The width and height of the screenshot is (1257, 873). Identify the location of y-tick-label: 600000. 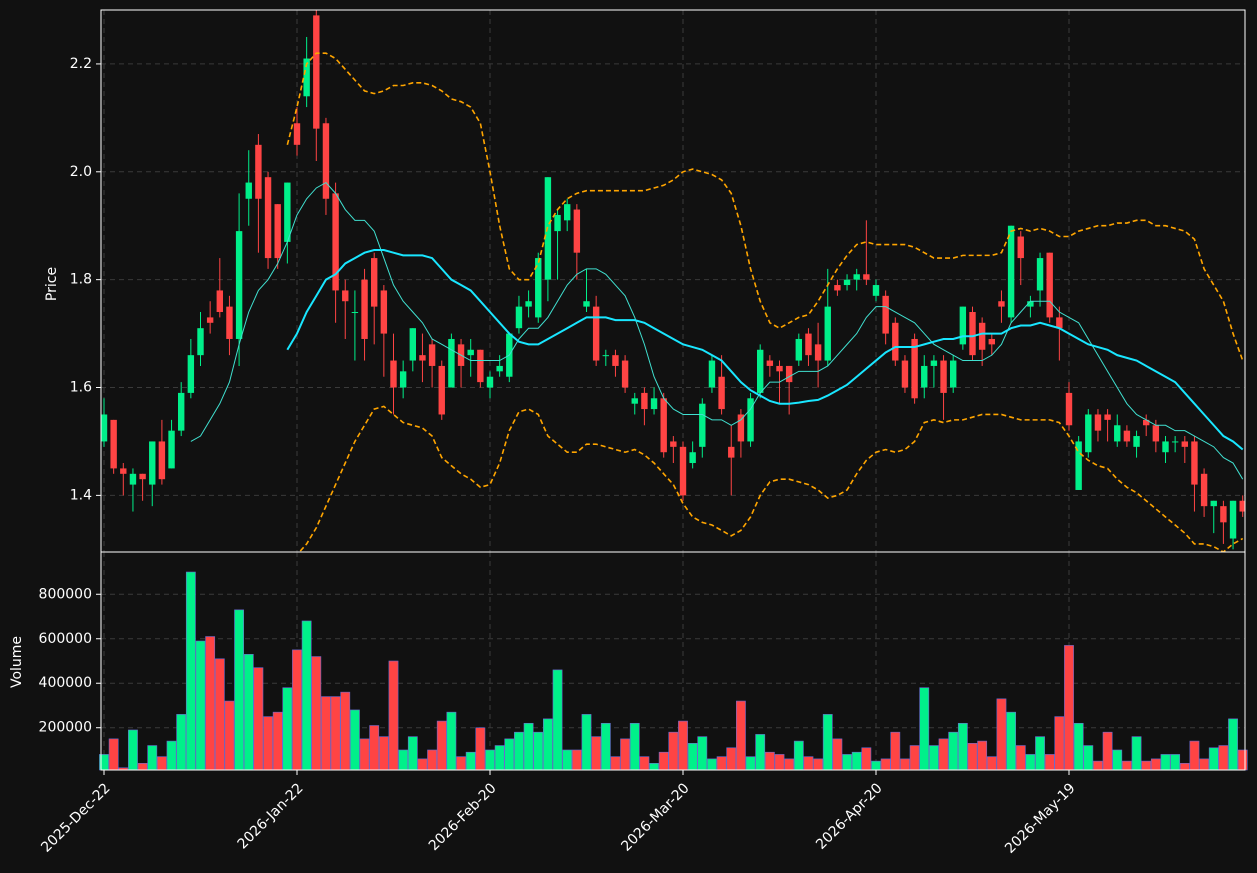
(65, 639).